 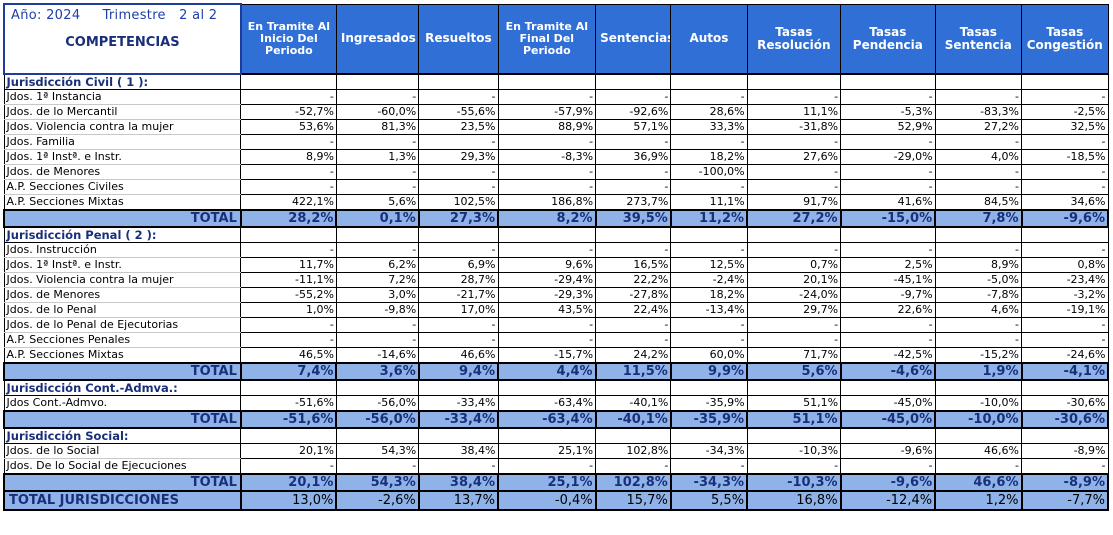 What do you see at coordinates (122, 112) in the screenshot?
I see `row-label: Jdos. de lo Mercantil` at bounding box center [122, 112].